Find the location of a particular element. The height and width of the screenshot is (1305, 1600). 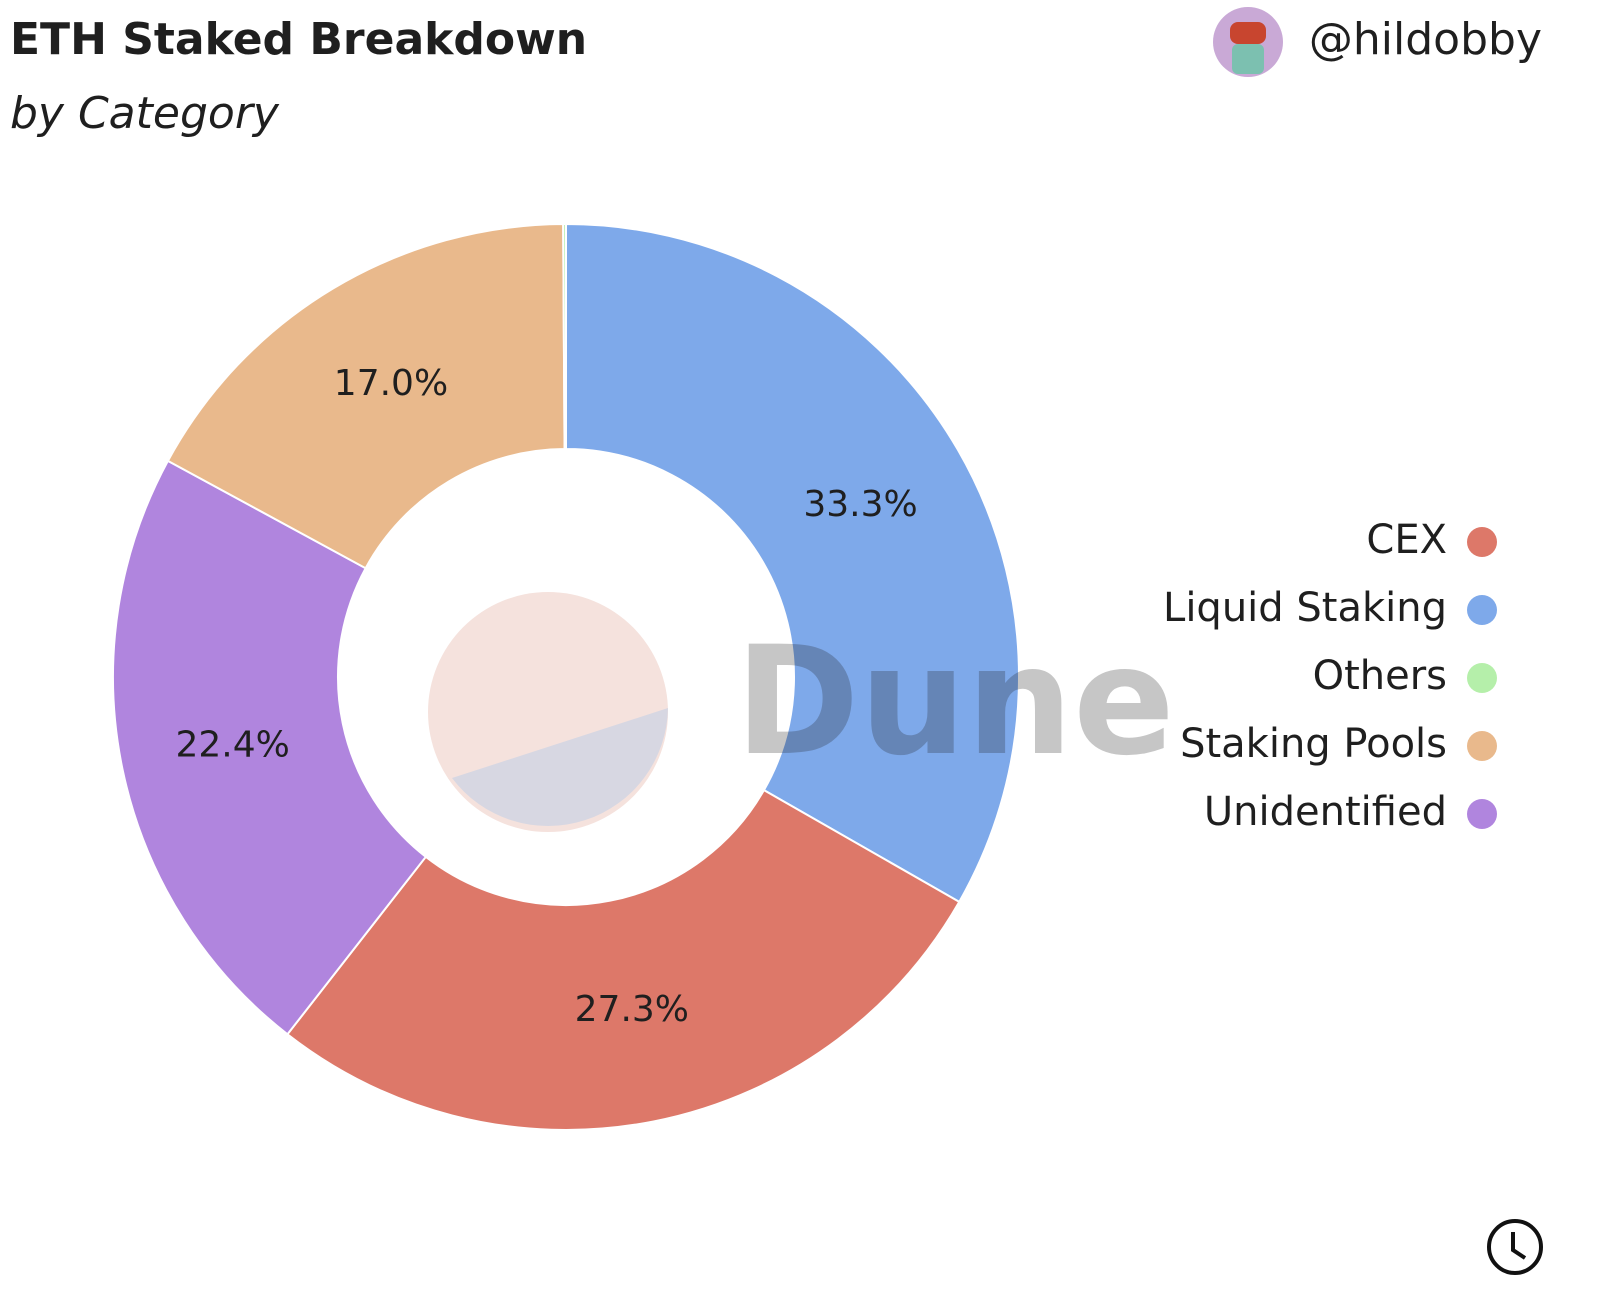

chart-subtitle: by Category is located at coordinates (145, 113).